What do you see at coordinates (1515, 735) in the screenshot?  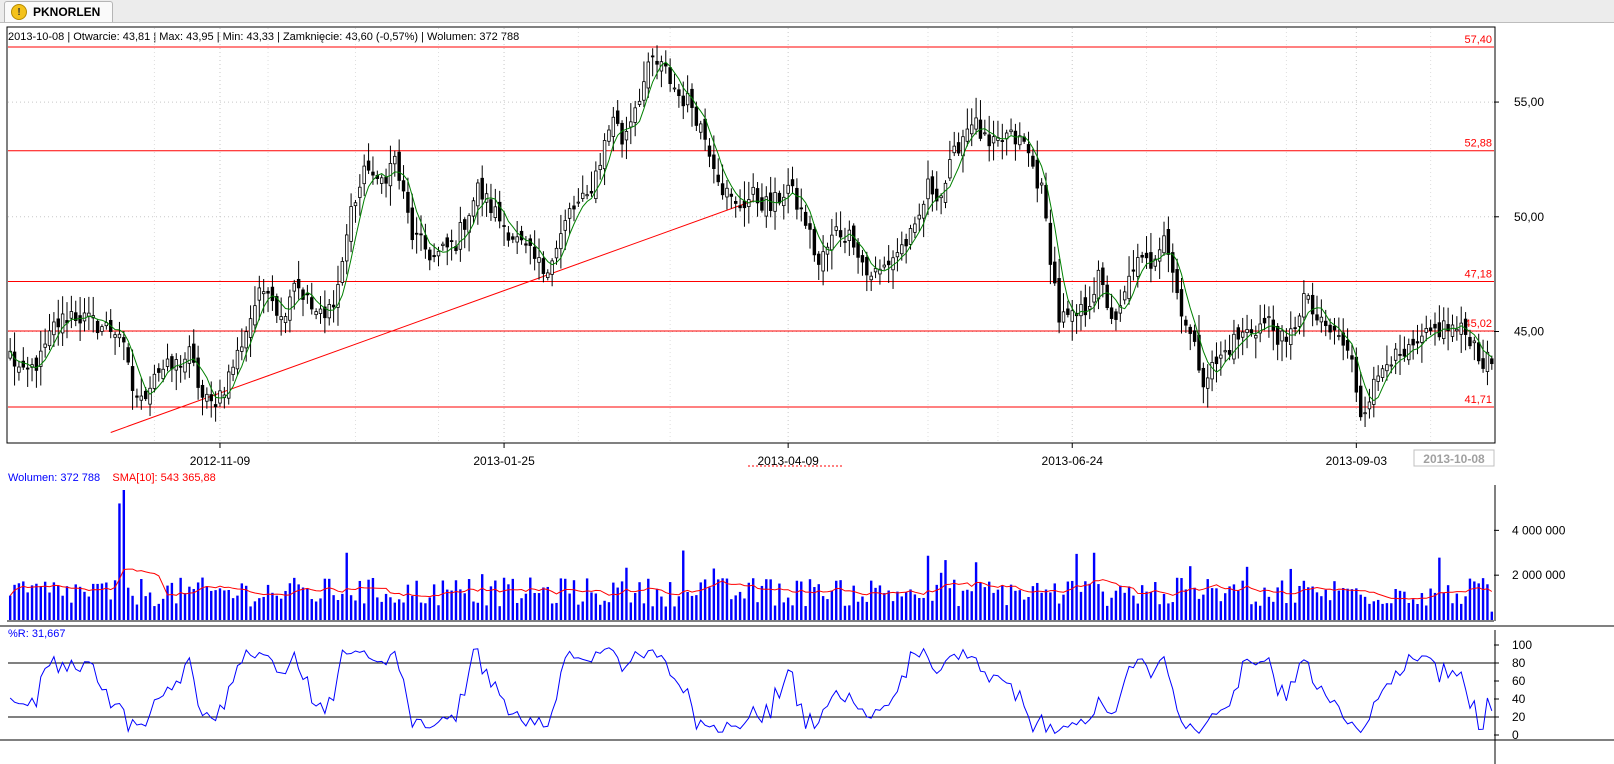 I see `wr-ytick-label: 0` at bounding box center [1515, 735].